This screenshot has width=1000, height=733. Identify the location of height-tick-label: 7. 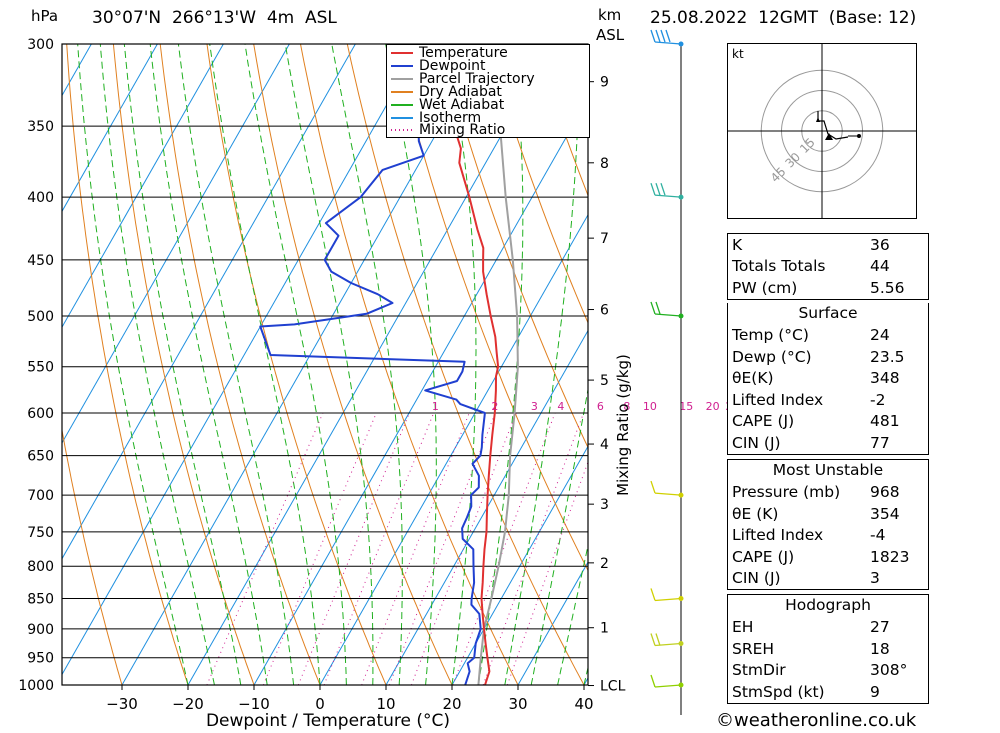
(604, 239).